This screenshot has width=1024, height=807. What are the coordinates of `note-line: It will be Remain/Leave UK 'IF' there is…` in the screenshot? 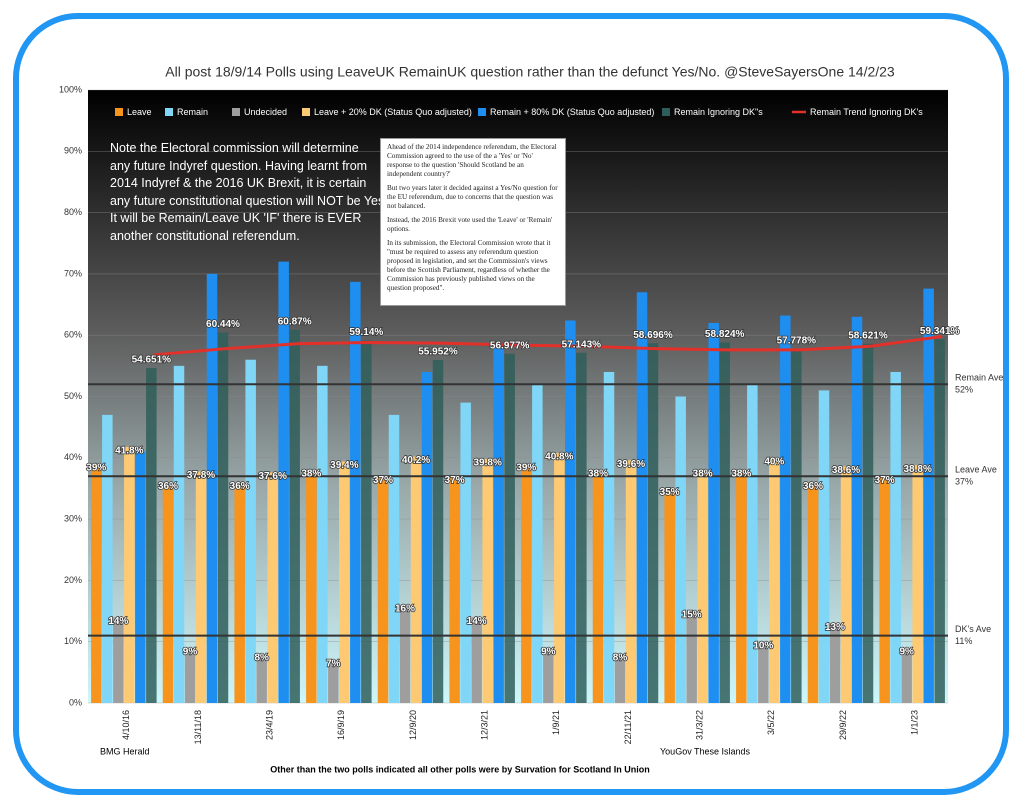 It's located at (236, 218).